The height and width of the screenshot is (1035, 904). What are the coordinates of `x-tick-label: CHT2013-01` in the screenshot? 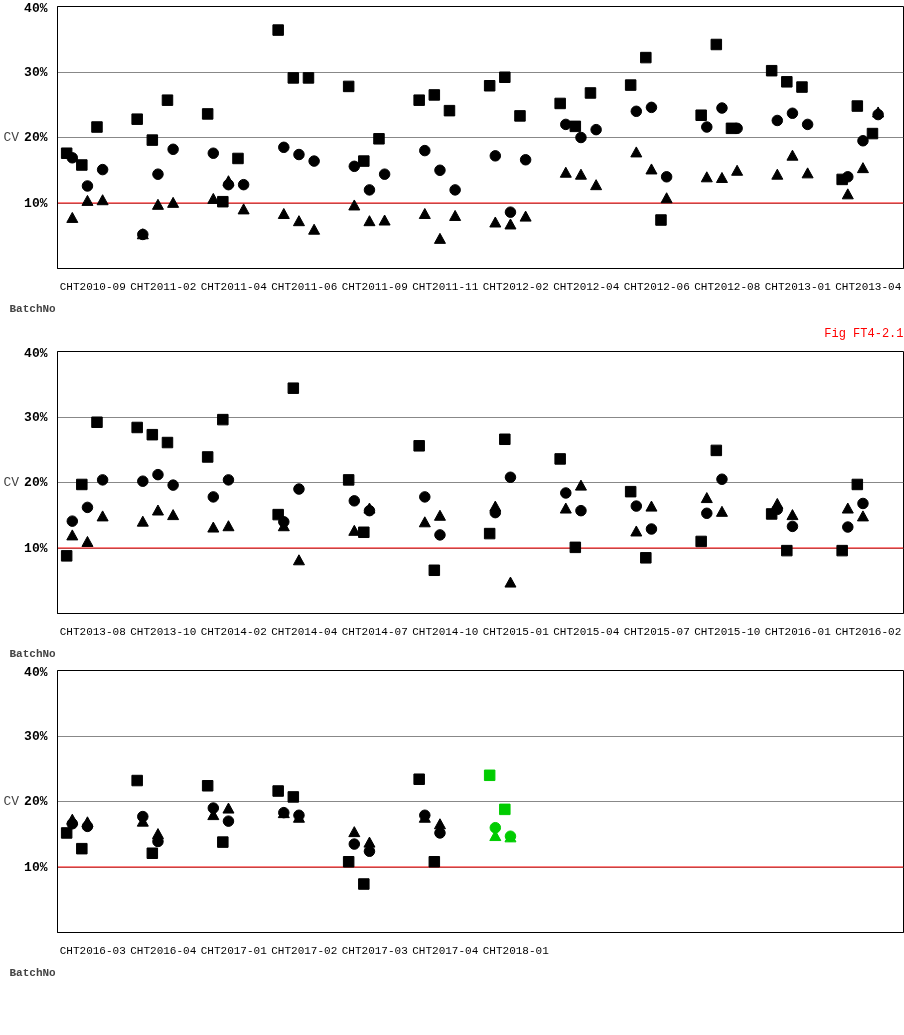 It's located at (798, 286).